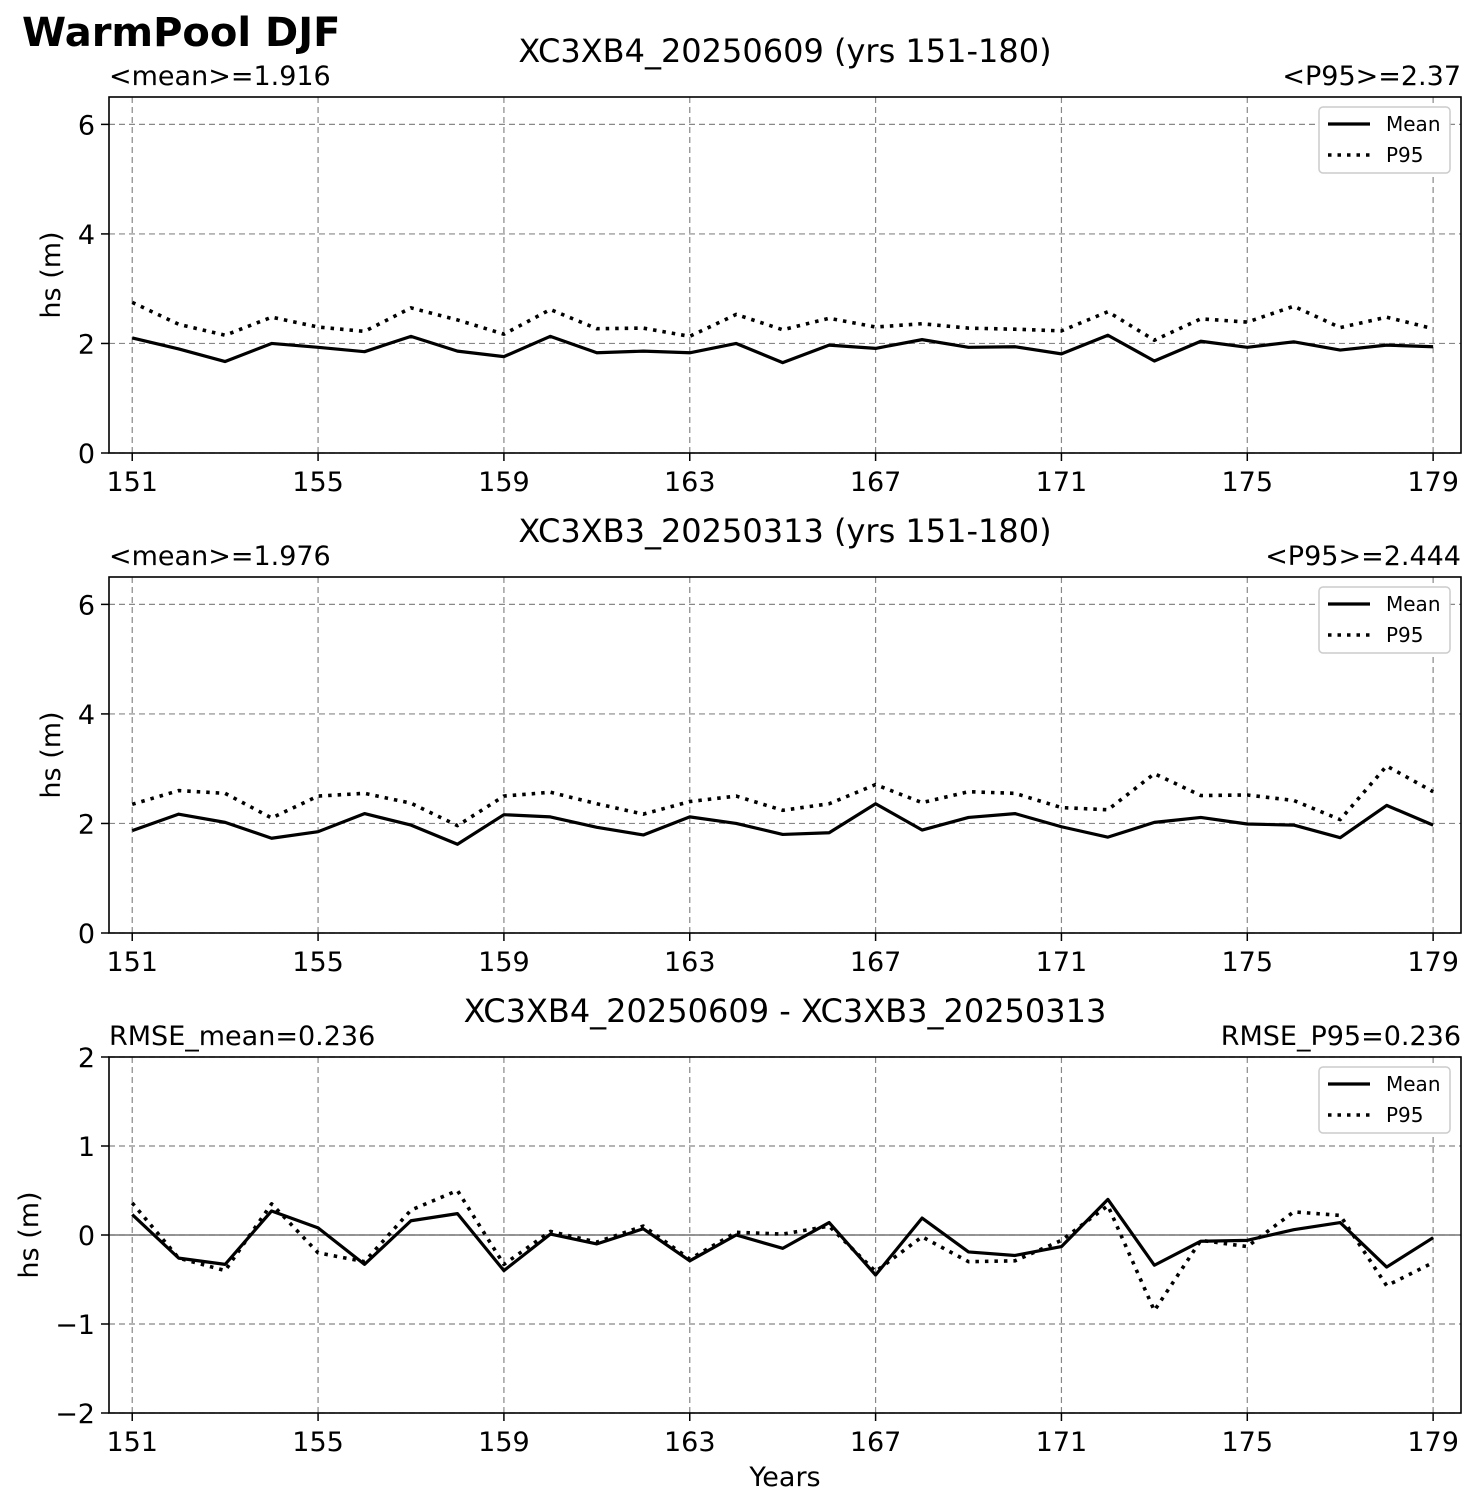 This screenshot has width=1481, height=1507. Describe the element at coordinates (784, 531) in the screenshot. I see `chart-title: XC3XB3_20250313 (yrs 151-180)` at that location.